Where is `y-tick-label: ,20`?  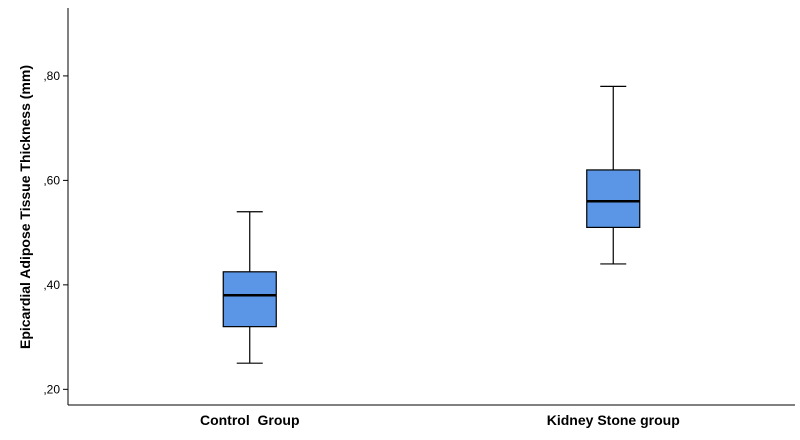
y-tick-label: ,20 is located at coordinates (51, 389).